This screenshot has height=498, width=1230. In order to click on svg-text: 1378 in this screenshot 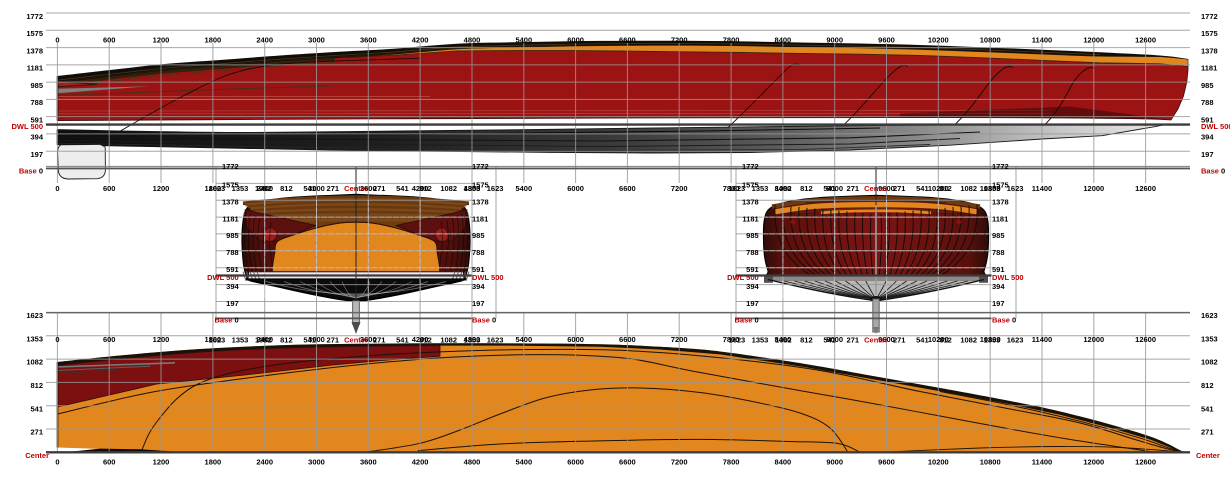, I will do `click(750, 202)`.